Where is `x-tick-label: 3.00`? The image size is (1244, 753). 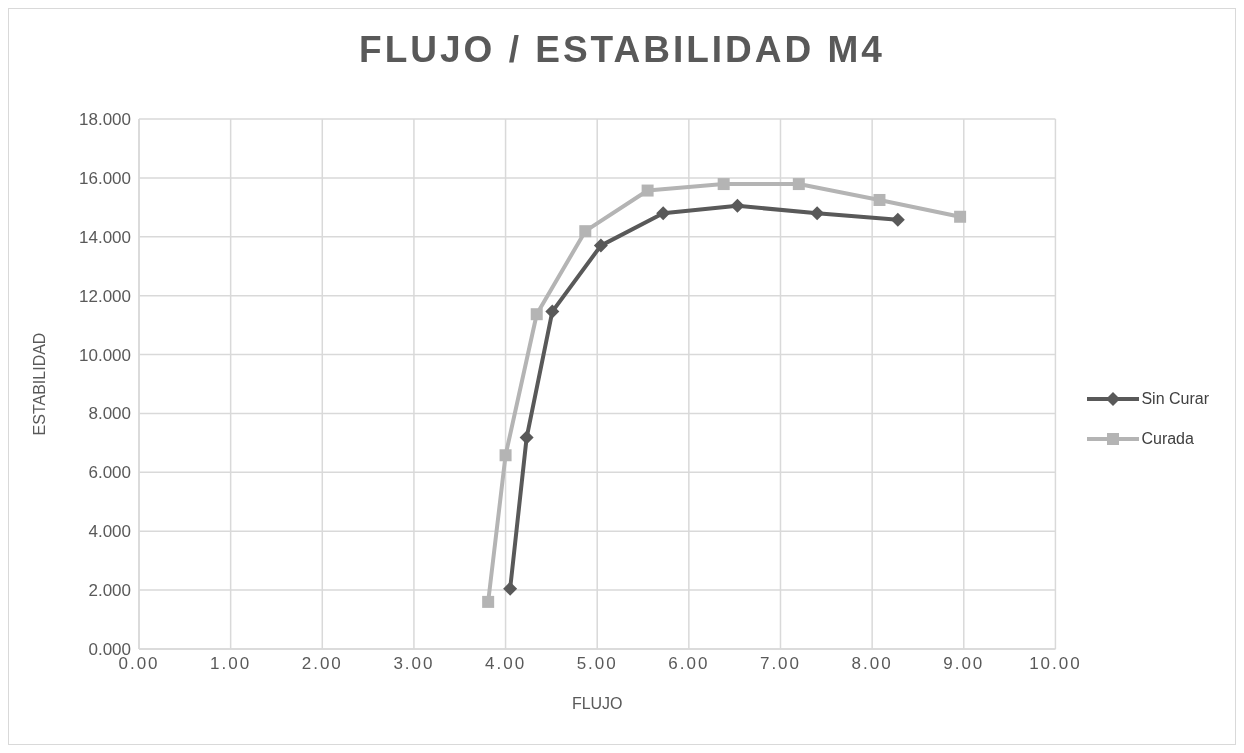
x-tick-label: 3.00 is located at coordinates (414, 664).